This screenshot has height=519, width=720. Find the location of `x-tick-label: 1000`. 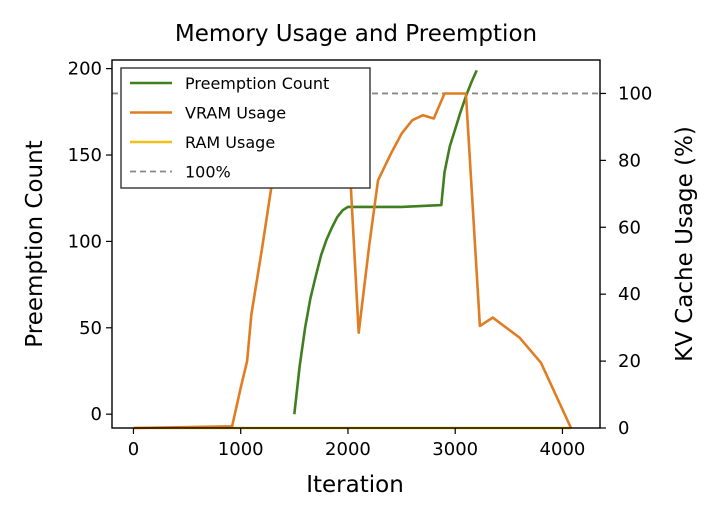

x-tick-label: 1000 is located at coordinates (241, 449).